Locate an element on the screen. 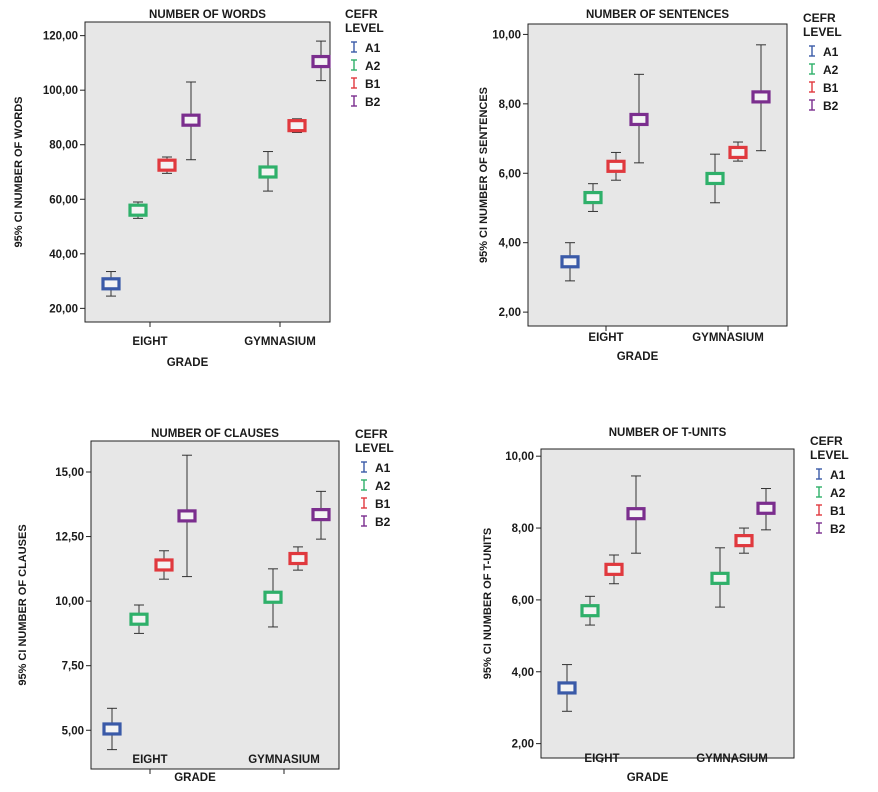 Image resolution: width=878 pixels, height=792 pixels. y-tick-label: 40,00 is located at coordinates (63, 255).